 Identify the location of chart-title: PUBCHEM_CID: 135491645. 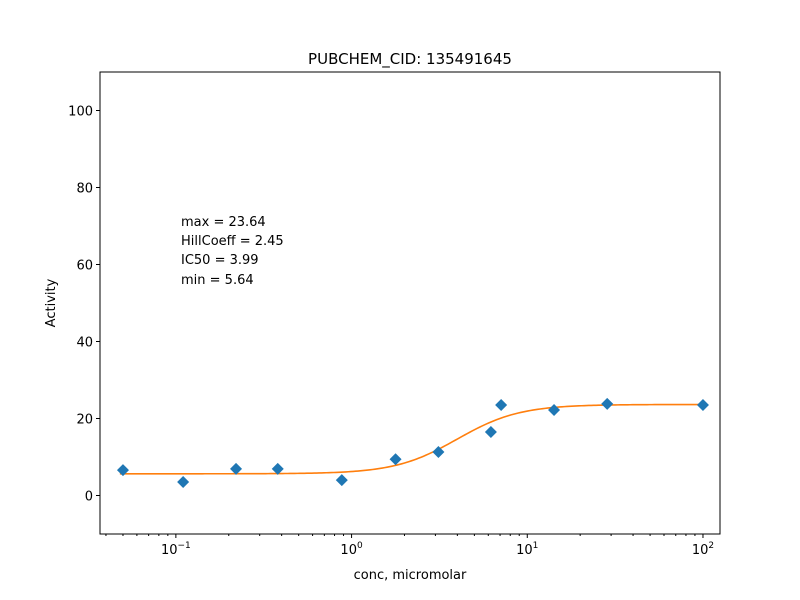
(410, 59).